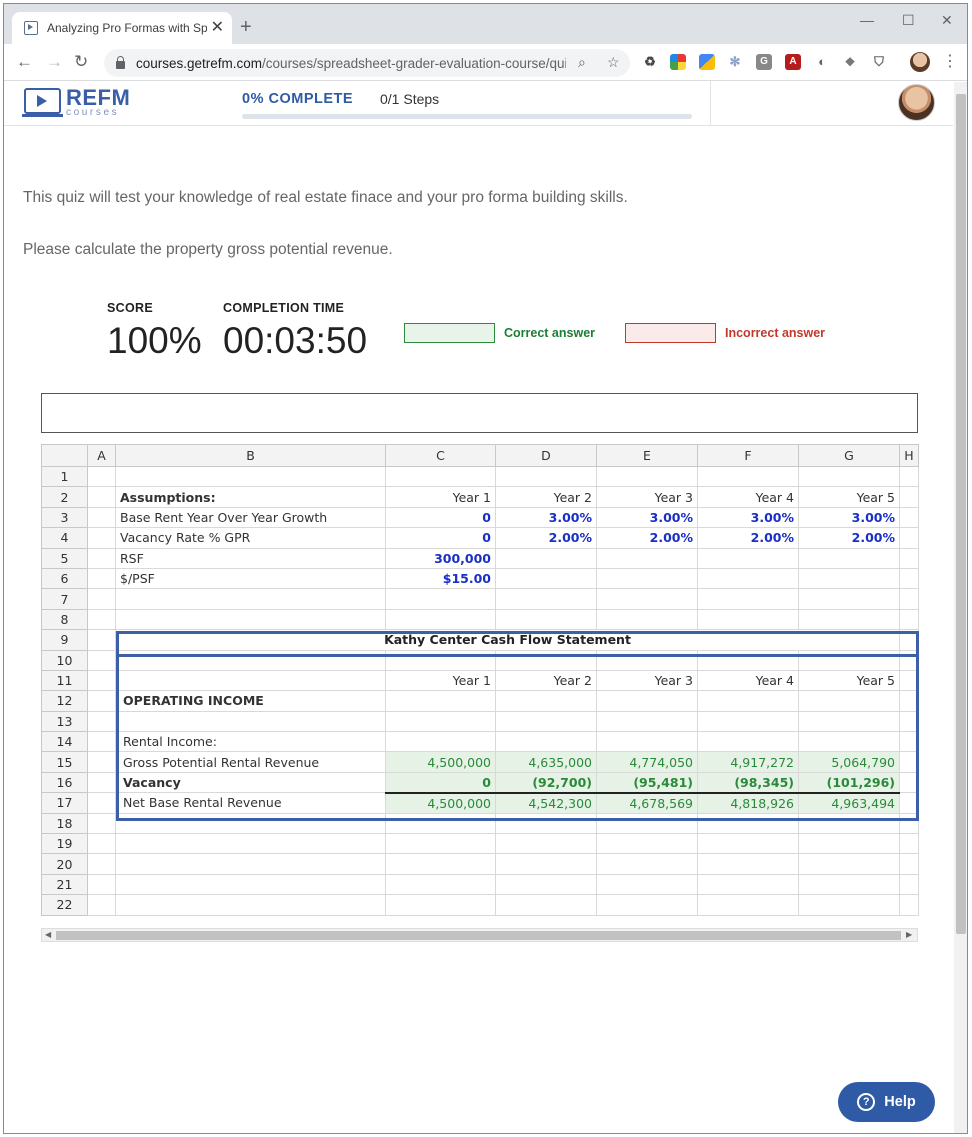 The width and height of the screenshot is (972, 1137). What do you see at coordinates (250, 701) in the screenshot?
I see `sheet-cell: OPERATING INCOME` at bounding box center [250, 701].